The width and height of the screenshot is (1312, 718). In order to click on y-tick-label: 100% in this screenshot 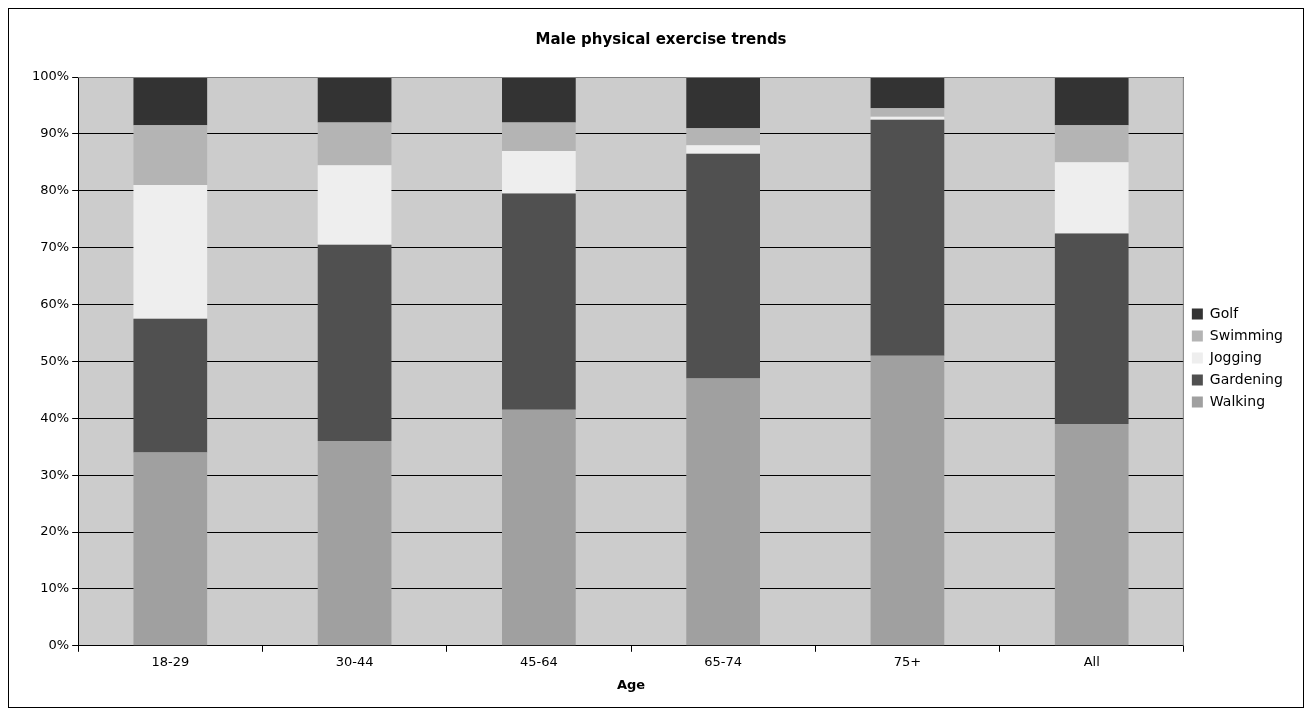, I will do `click(50, 76)`.